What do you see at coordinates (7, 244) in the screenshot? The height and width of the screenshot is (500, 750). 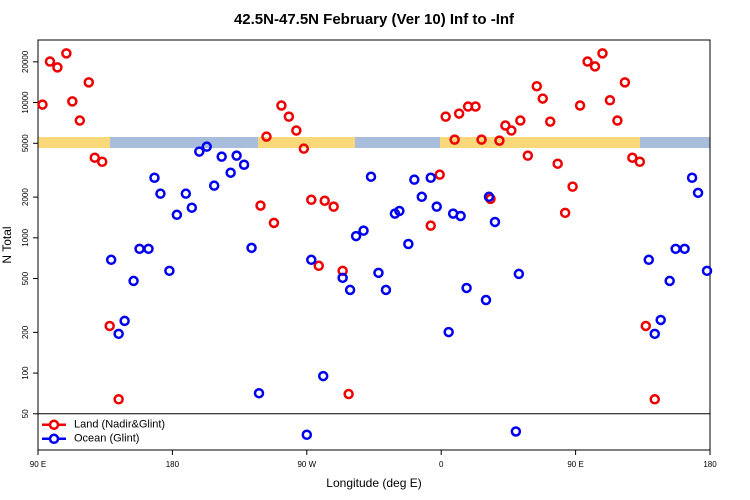 I see `y-axis-label: N Total` at bounding box center [7, 244].